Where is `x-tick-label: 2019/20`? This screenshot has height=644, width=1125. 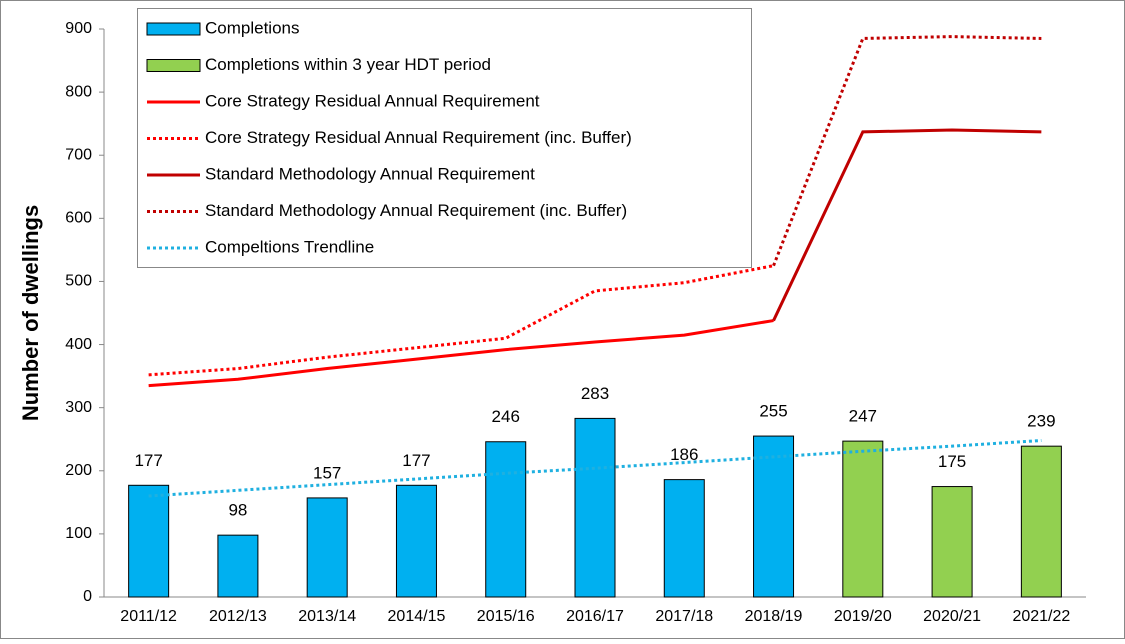 x-tick-label: 2019/20 is located at coordinates (863, 616).